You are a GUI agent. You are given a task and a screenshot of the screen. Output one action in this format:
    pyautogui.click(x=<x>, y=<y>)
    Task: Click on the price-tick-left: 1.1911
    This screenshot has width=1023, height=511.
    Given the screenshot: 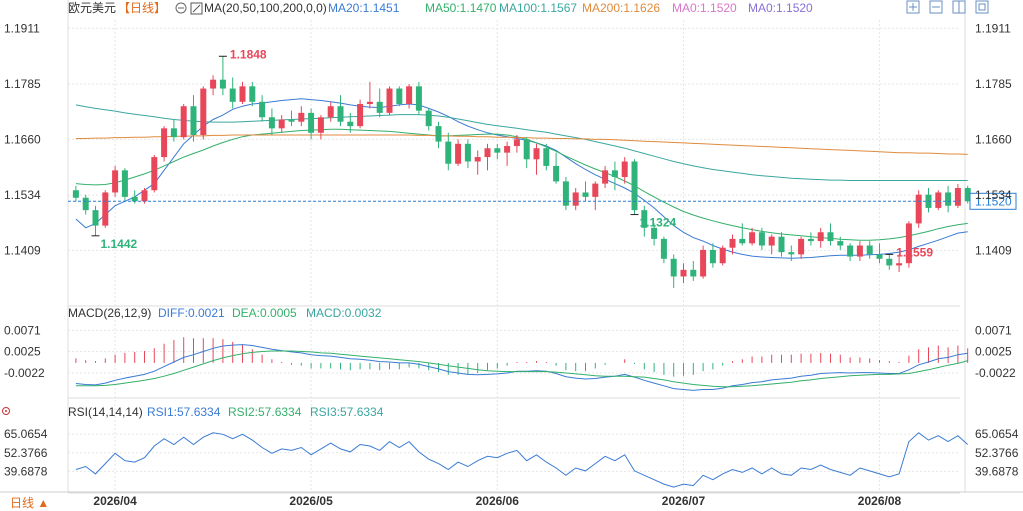 What is the action you would take?
    pyautogui.click(x=22, y=28)
    